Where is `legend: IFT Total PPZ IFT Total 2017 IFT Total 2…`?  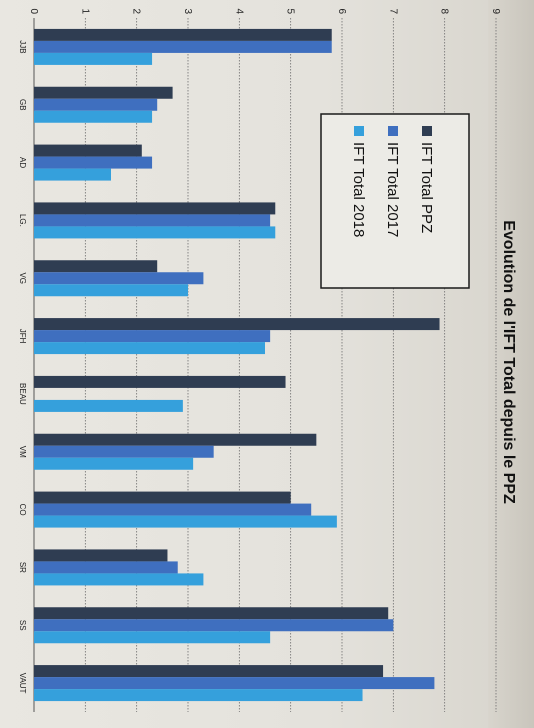
legend: IFT Total PPZ IFT Total 2017 IFT Total 2… is located at coordinates (395, 201).